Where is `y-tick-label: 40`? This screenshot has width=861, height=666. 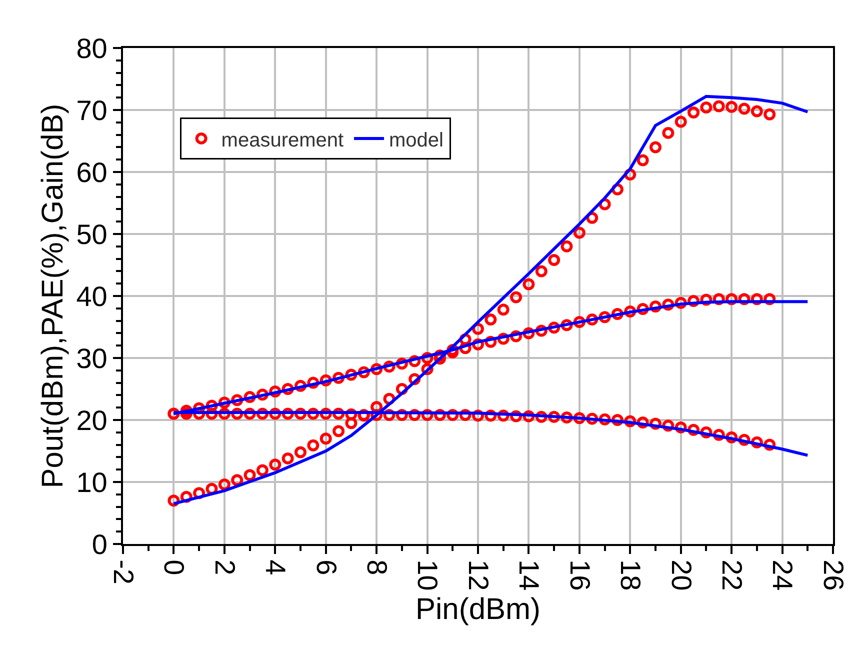 y-tick-label: 40 is located at coordinates (92, 296).